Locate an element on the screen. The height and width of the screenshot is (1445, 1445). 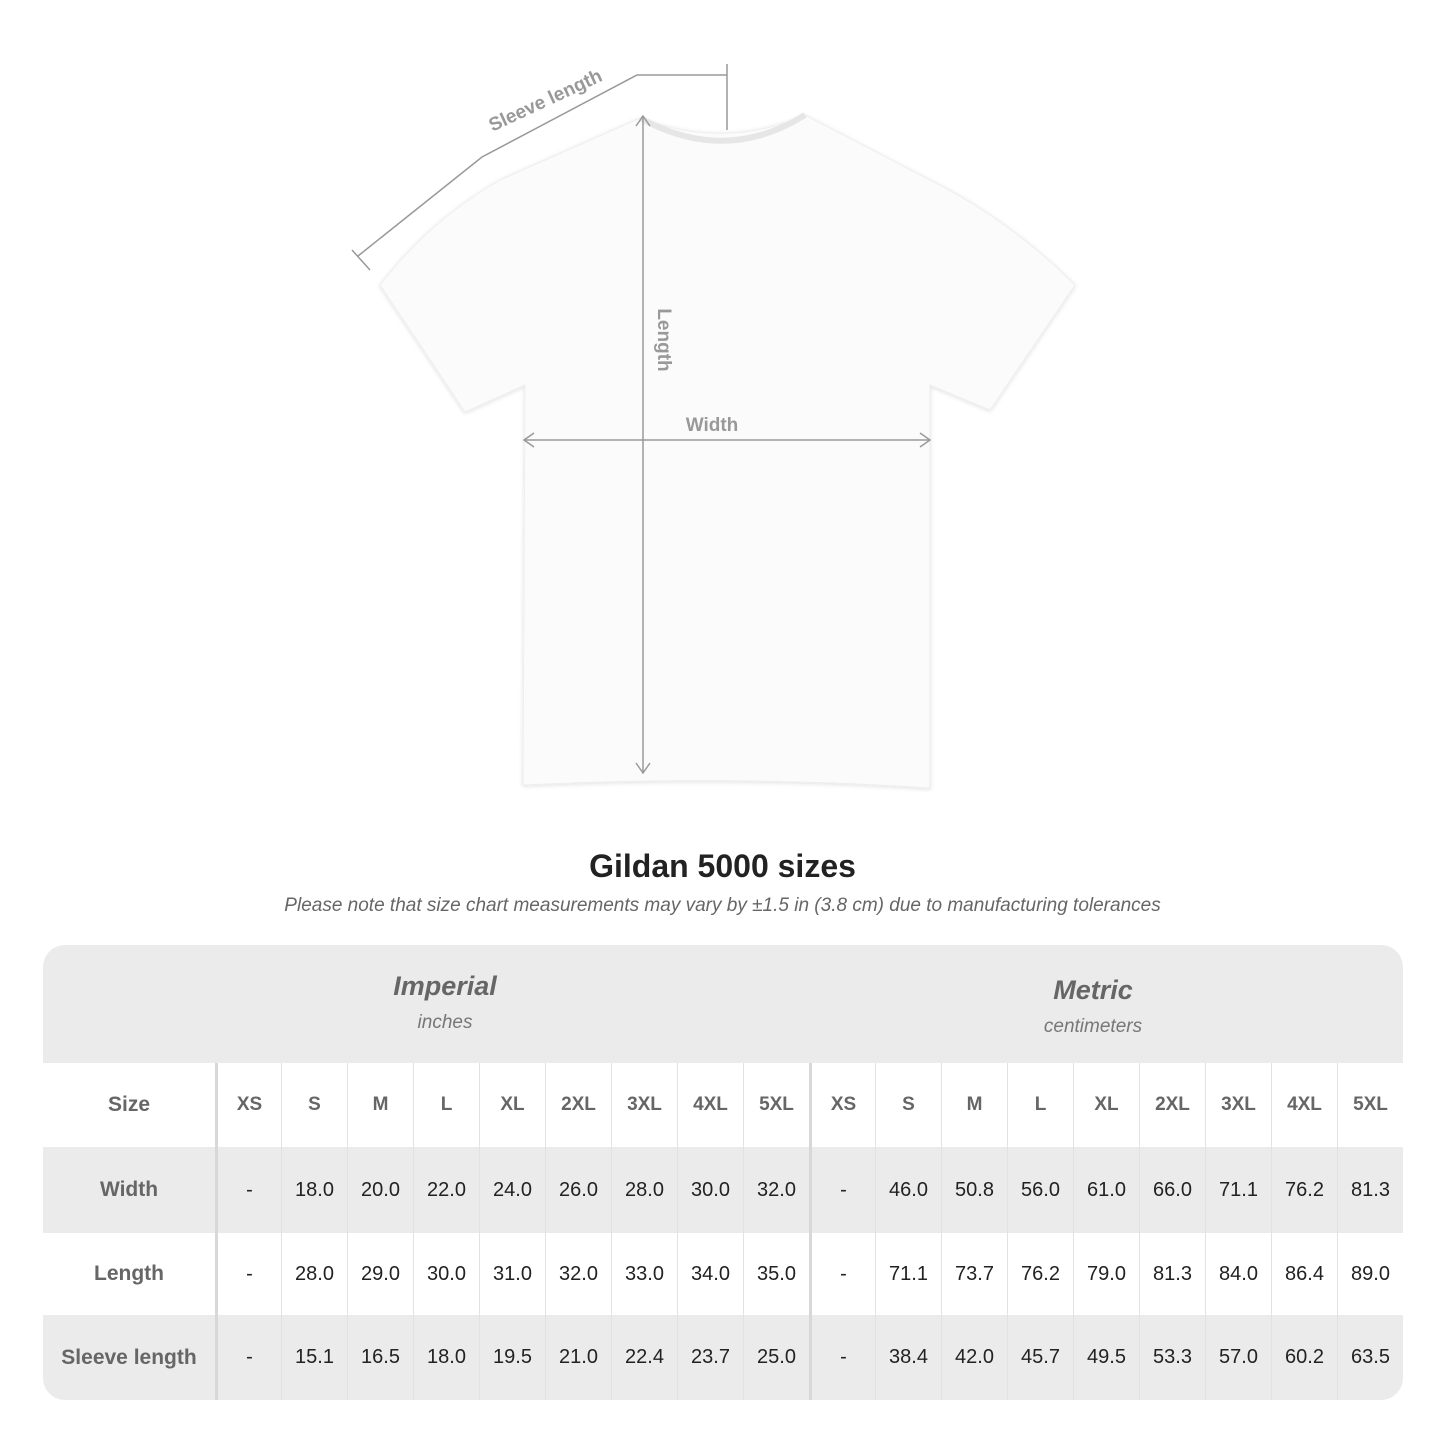
length-label: Length is located at coordinates (663, 339).